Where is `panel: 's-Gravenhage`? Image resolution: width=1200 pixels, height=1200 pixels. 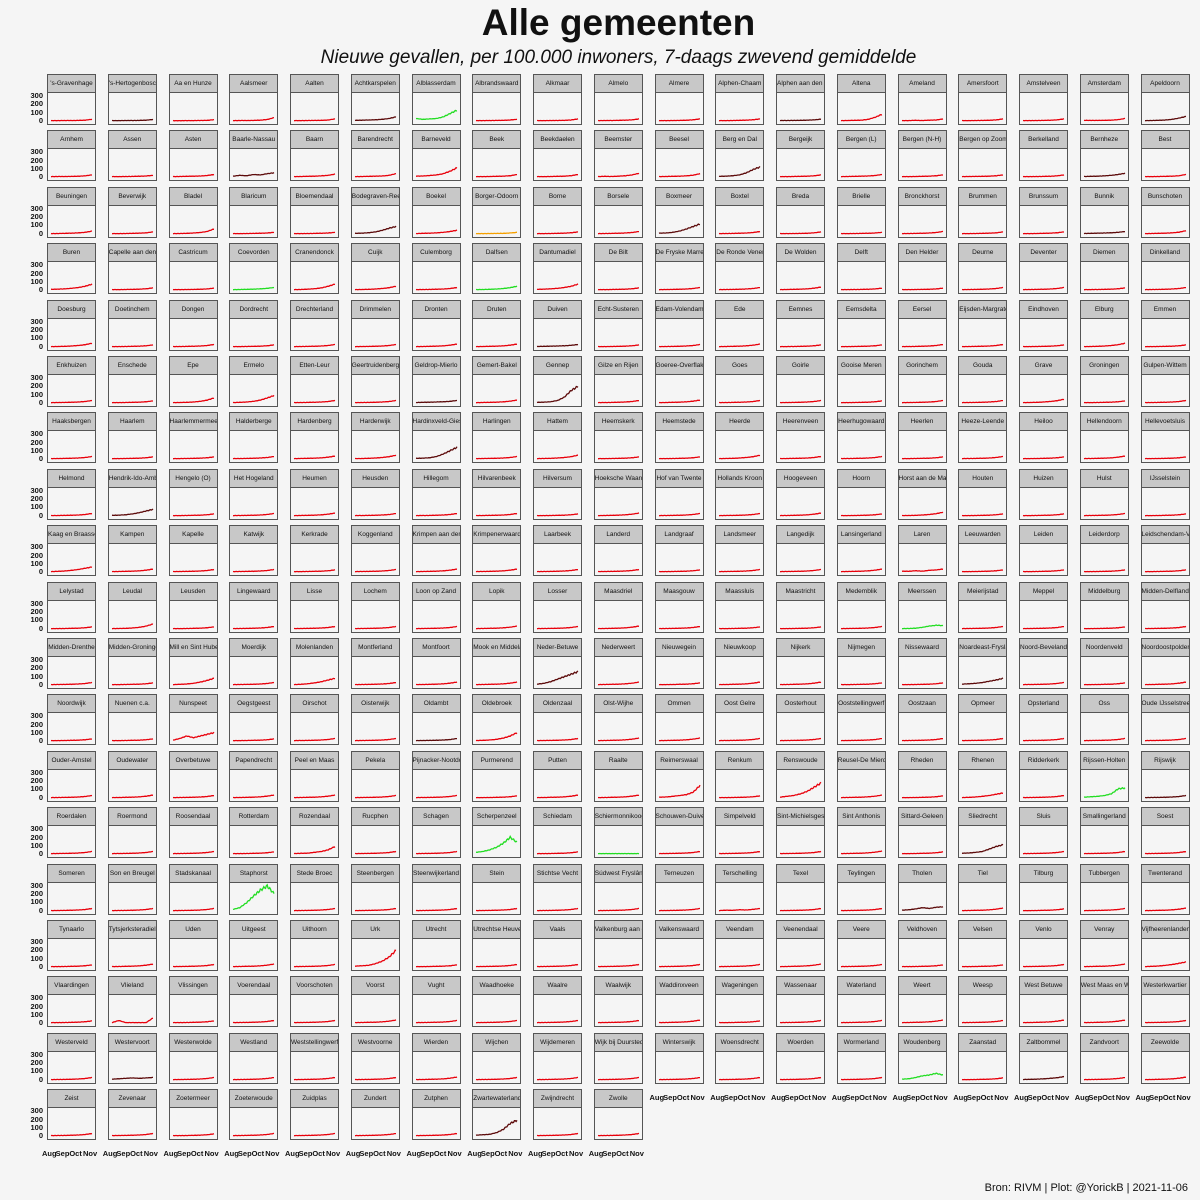
panel: 's-Gravenhage is located at coordinates (71, 99).